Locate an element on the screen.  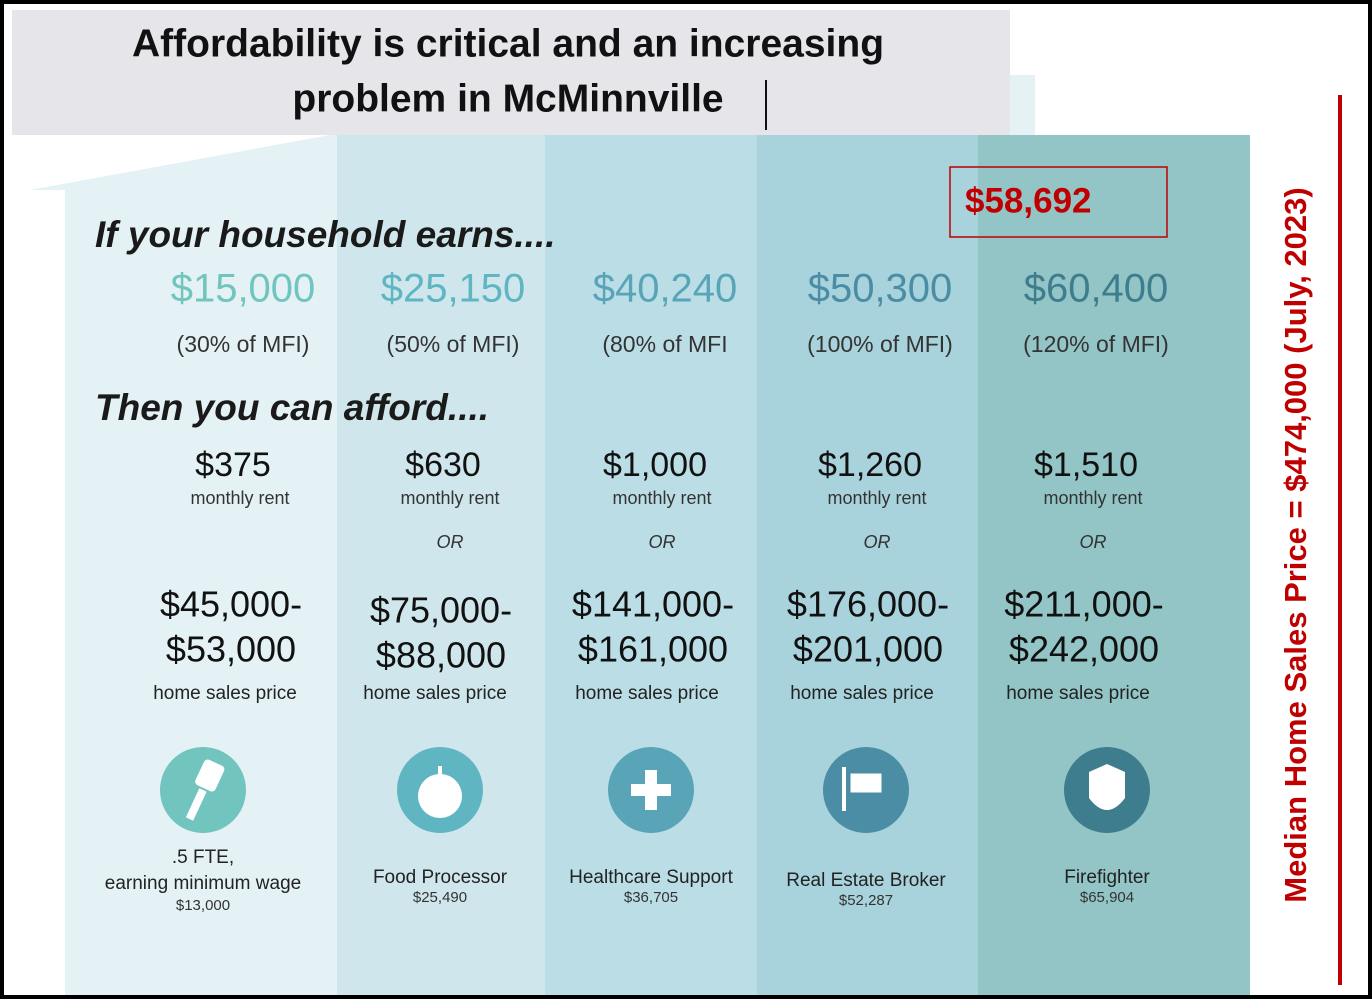
price: $211,000- is located at coordinates (1083, 604).